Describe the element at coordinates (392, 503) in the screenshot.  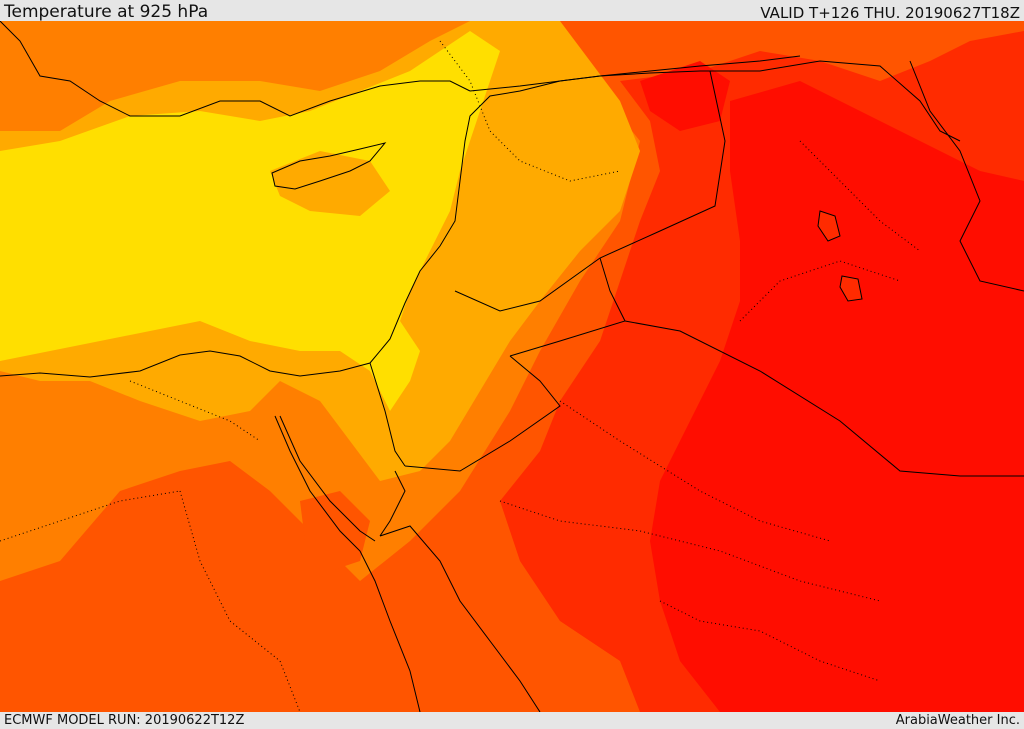
I see `gulf-of-aqaba` at that location.